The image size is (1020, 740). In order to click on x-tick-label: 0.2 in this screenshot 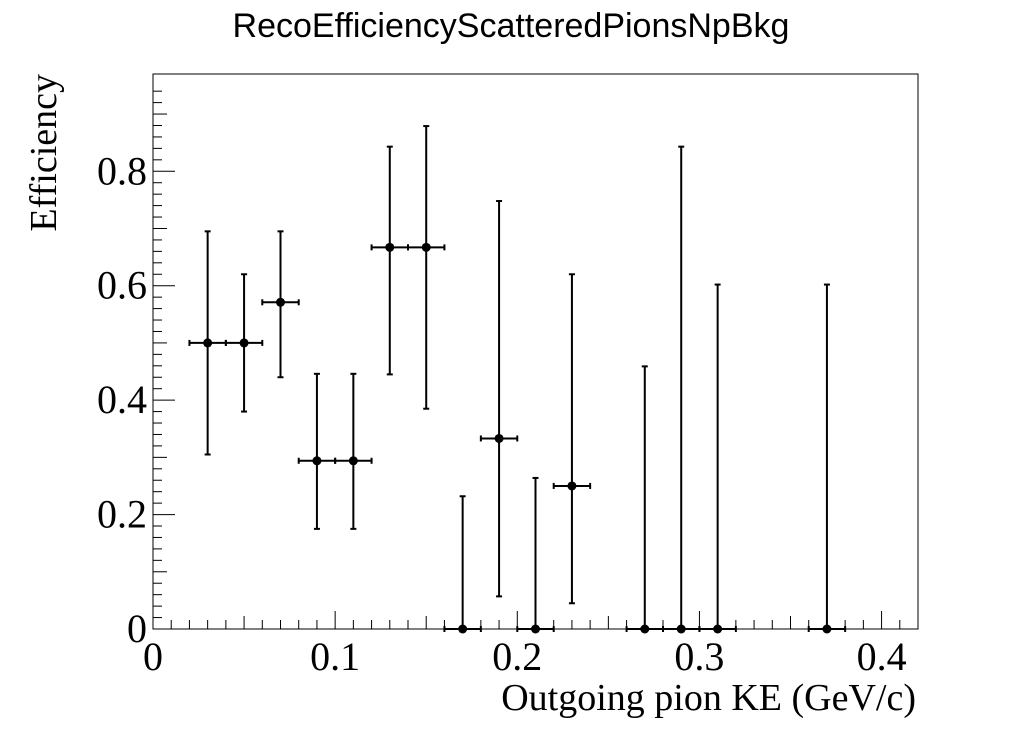, I will do `click(517, 656)`.